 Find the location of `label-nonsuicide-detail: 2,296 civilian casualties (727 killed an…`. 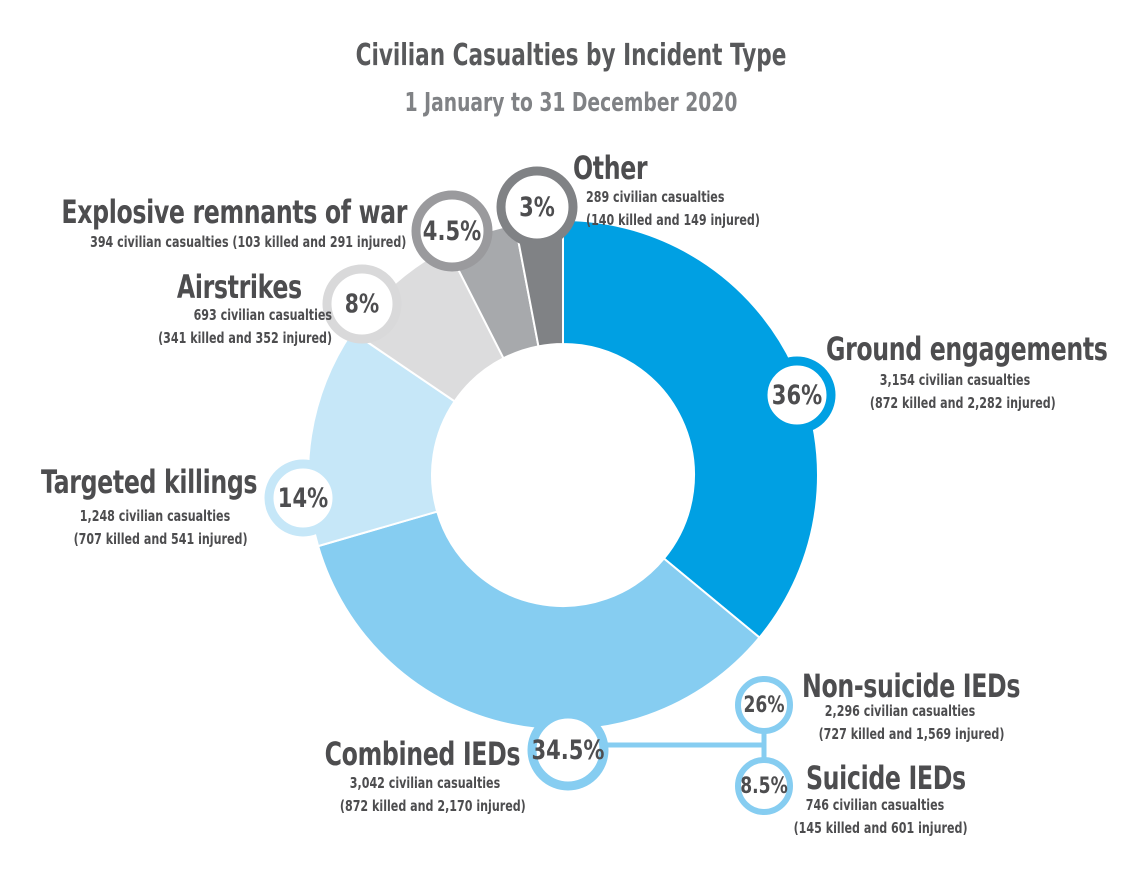

label-nonsuicide-detail: 2,296 civilian casualties (727 killed an… is located at coordinates (911, 723).